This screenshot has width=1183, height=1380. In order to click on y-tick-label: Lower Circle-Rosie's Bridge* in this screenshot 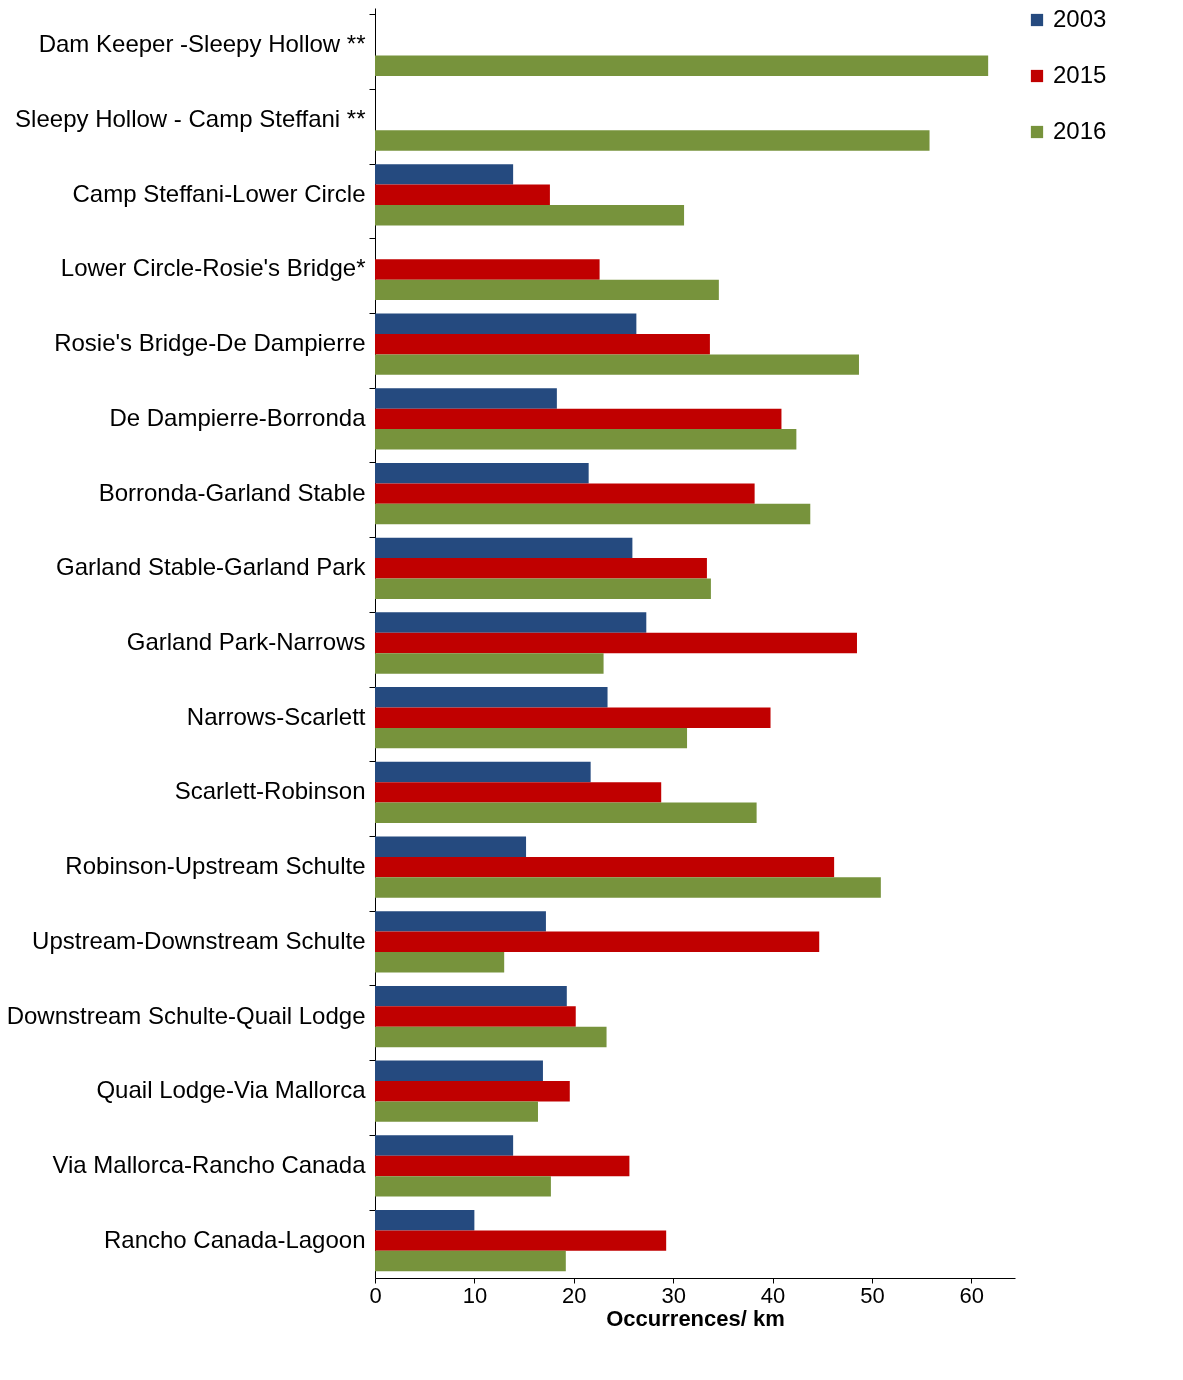, I will do `click(213, 268)`.